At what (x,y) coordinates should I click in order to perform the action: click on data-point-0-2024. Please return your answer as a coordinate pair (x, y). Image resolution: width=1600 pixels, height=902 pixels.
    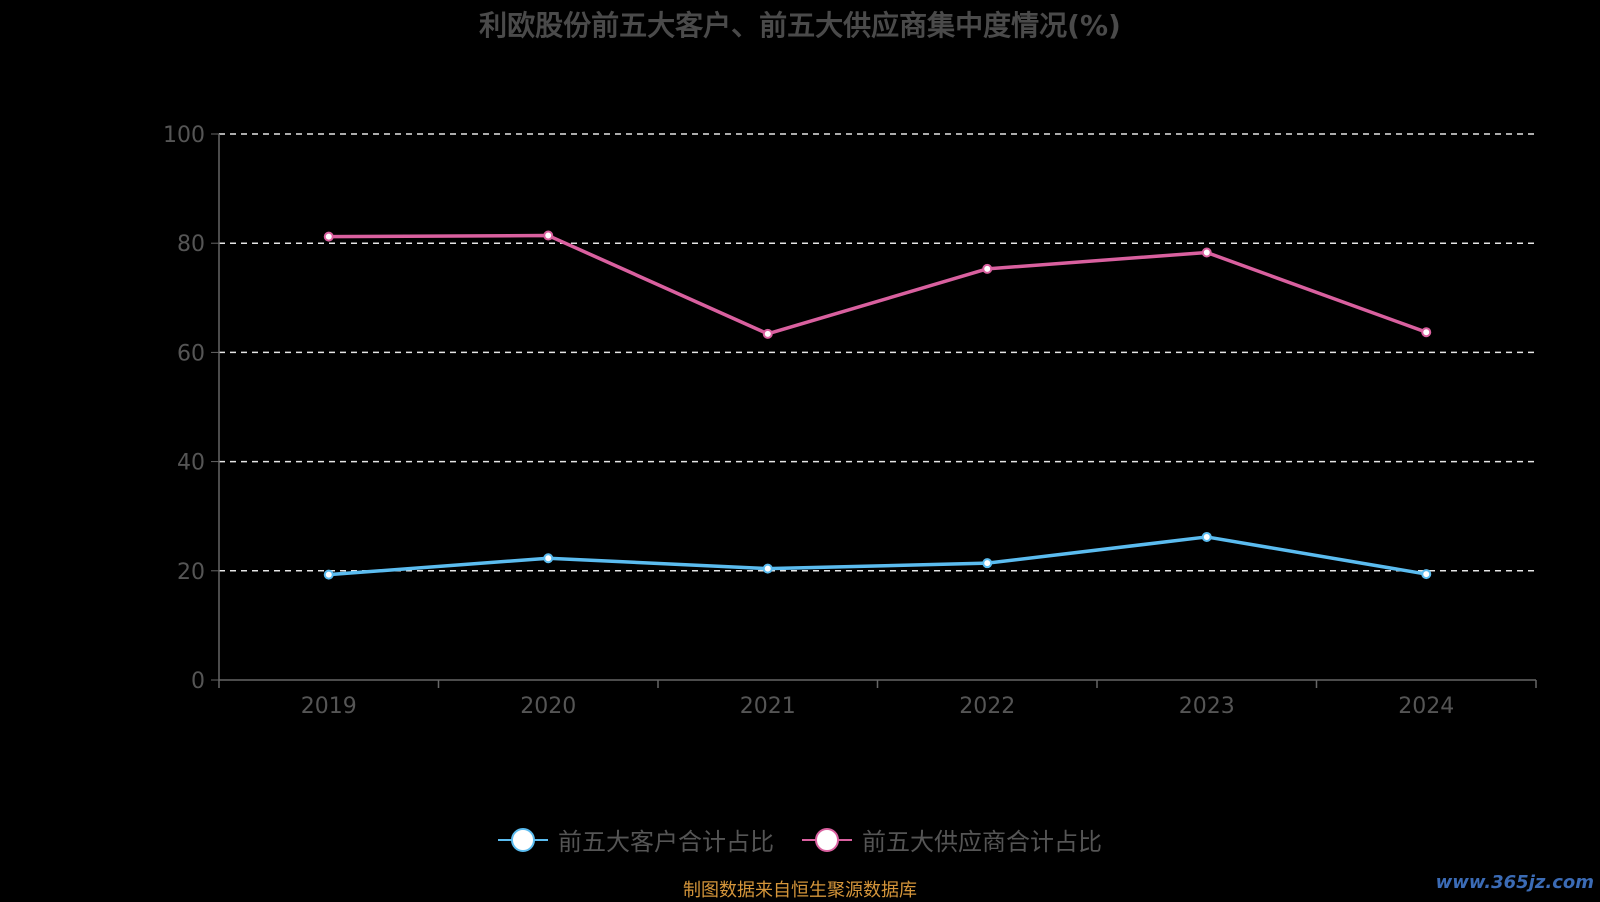
    Looking at the image, I should click on (1426, 574).